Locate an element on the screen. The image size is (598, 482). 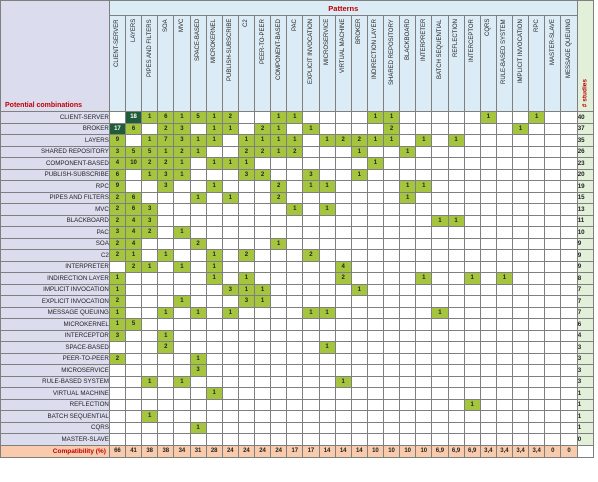
matrix-row: INTERPRETER 2 1 1 1 4 9 is located at coordinates (297, 266).